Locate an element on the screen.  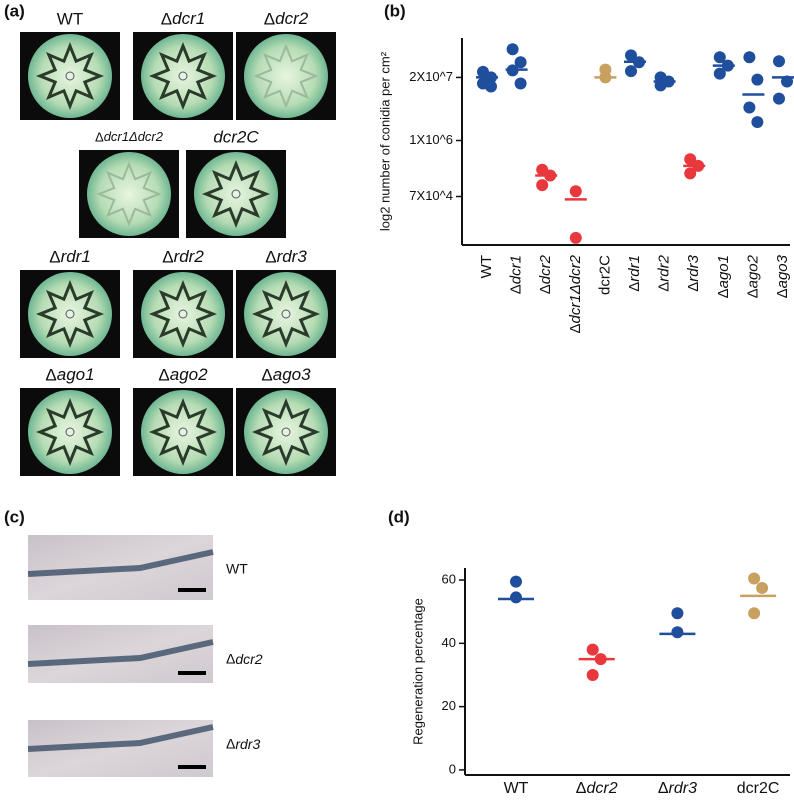
colony-label: Δago3 is located at coordinates (286, 374).